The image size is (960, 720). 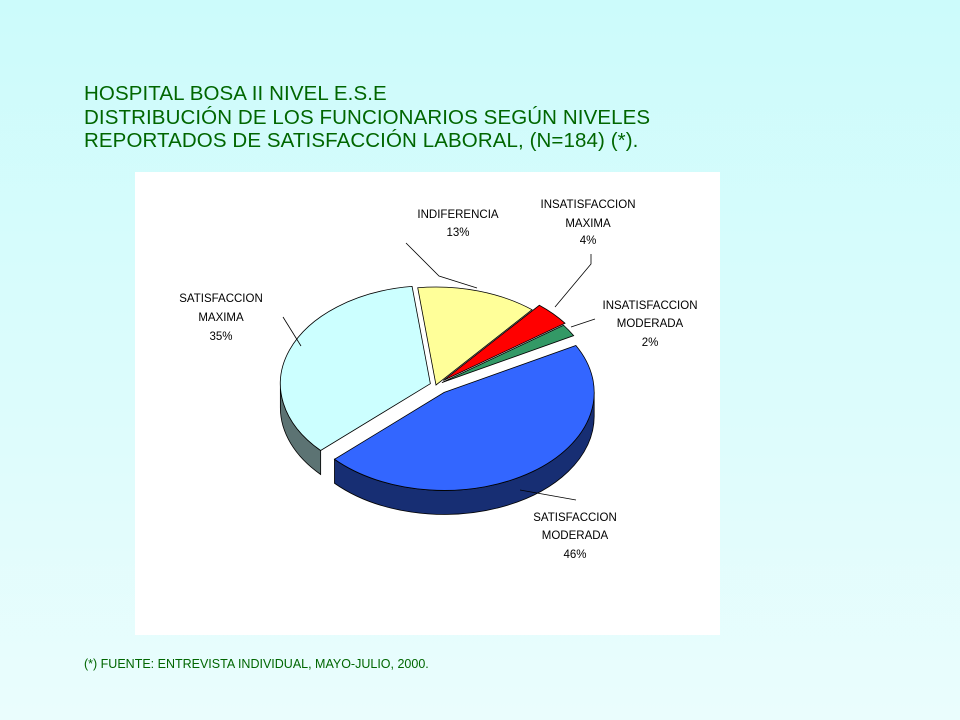 I want to click on slice-percent-label: 35%, so click(x=220, y=337).